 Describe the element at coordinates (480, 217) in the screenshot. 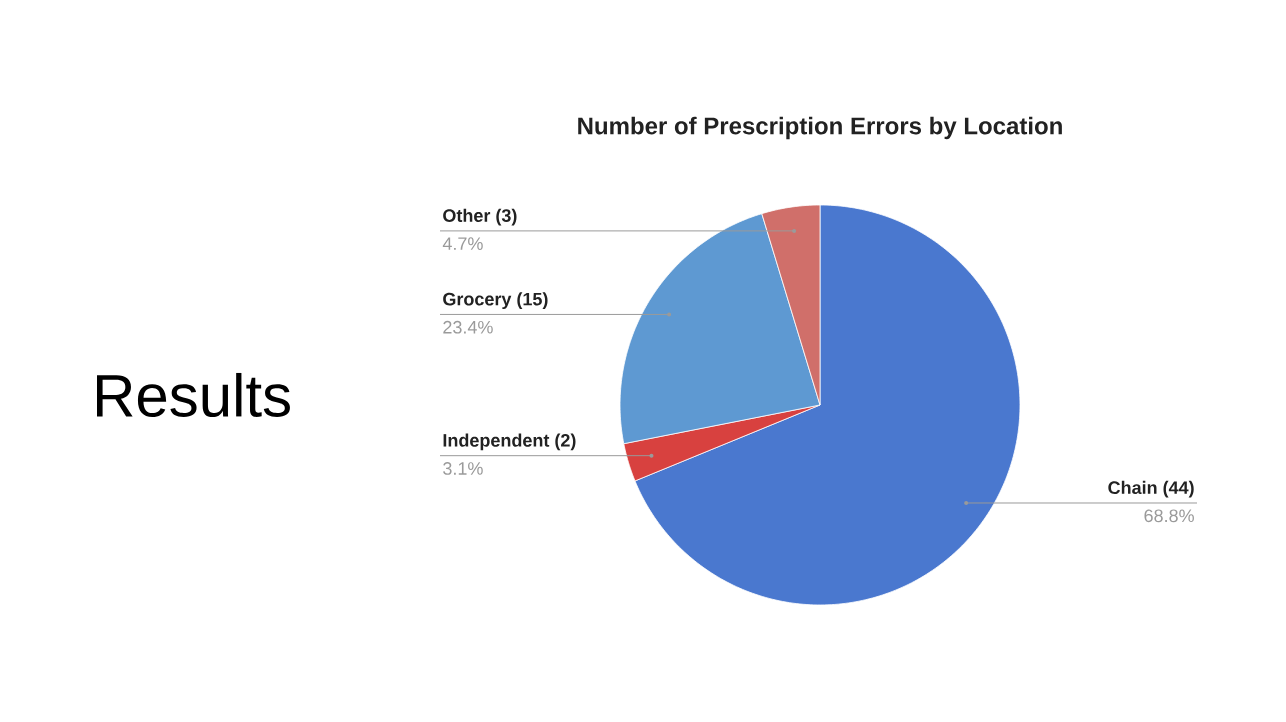

I see `slice-label: Other (3)` at that location.